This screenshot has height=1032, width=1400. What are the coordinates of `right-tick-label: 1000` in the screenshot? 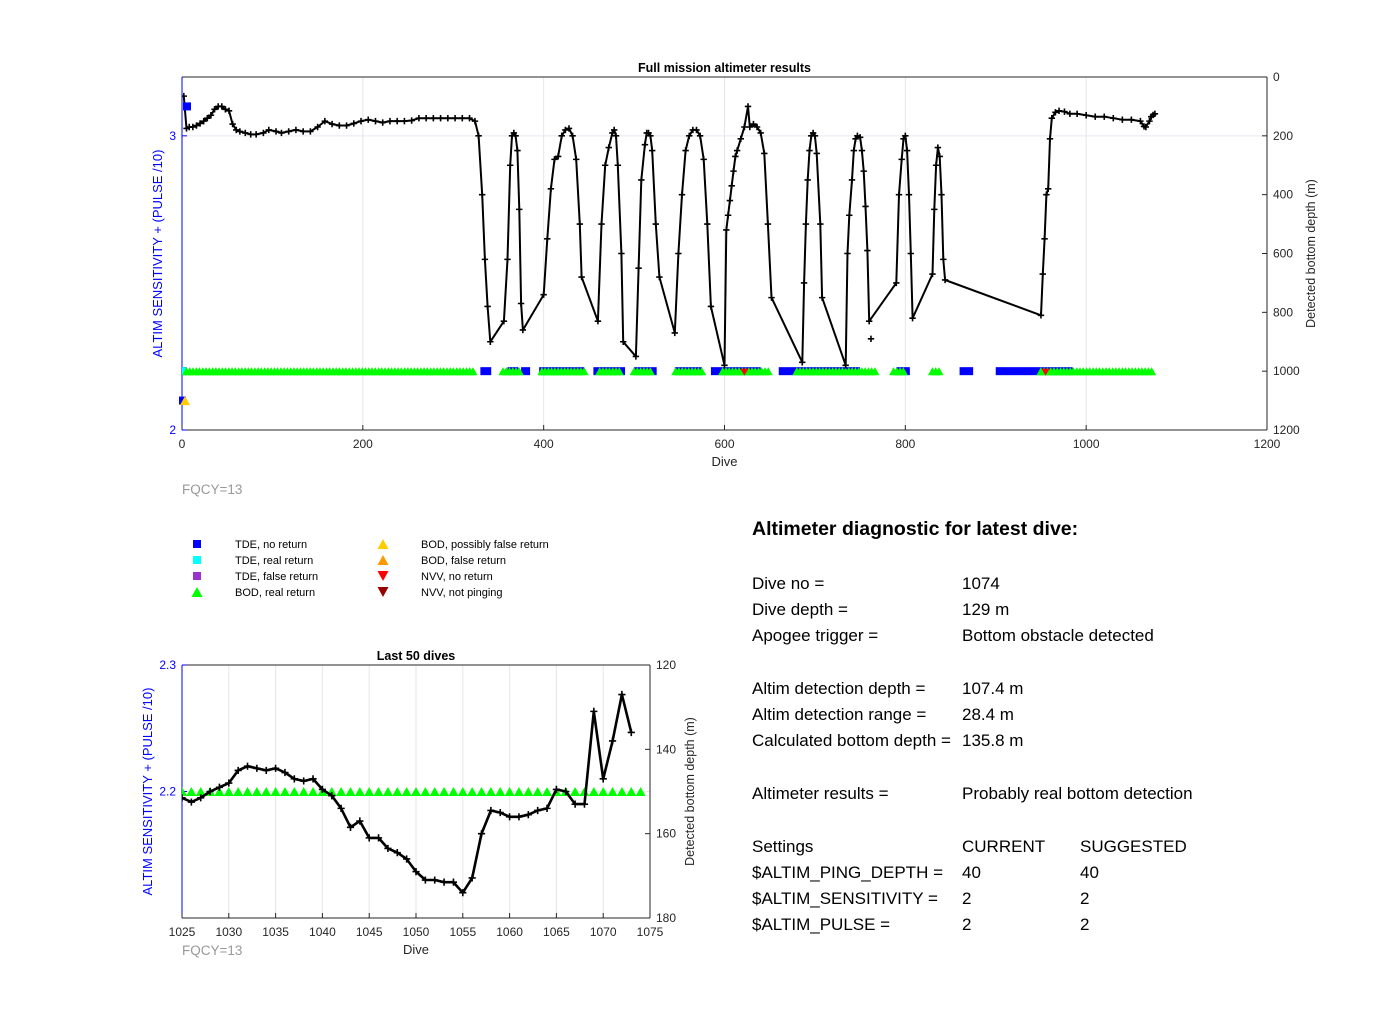 It's located at (1286, 371).